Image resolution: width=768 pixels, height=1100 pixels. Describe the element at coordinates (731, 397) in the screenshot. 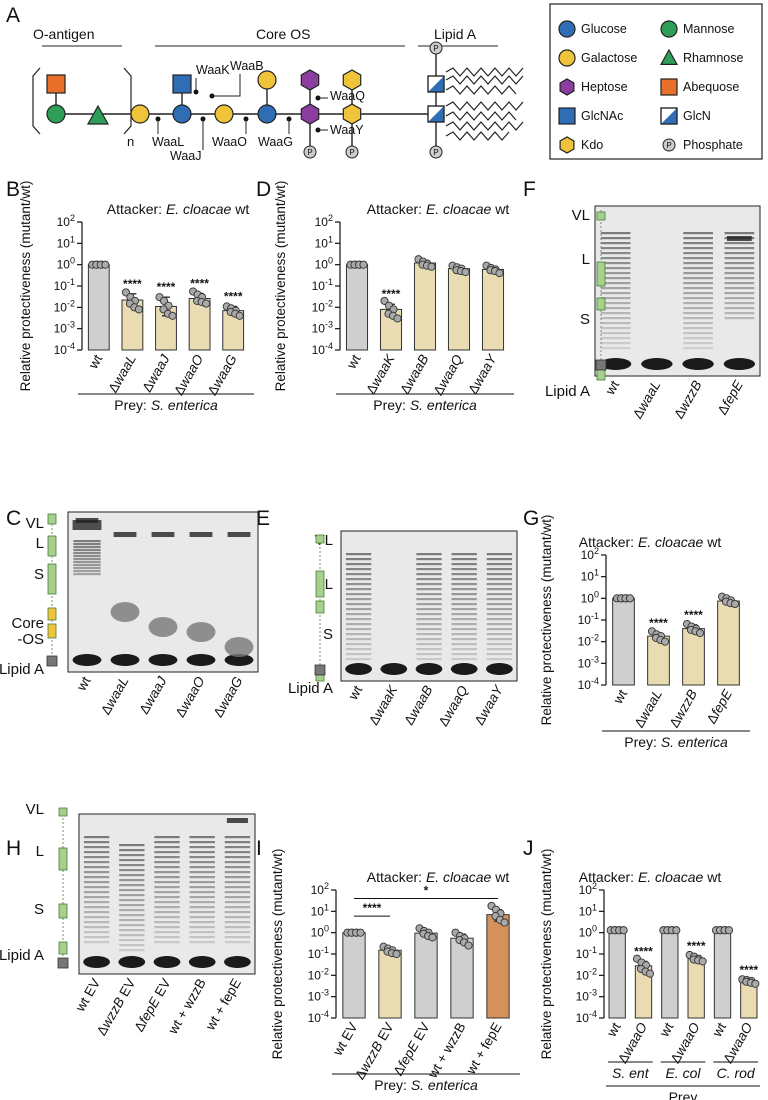

I see `lane-label: ΔfepE` at that location.